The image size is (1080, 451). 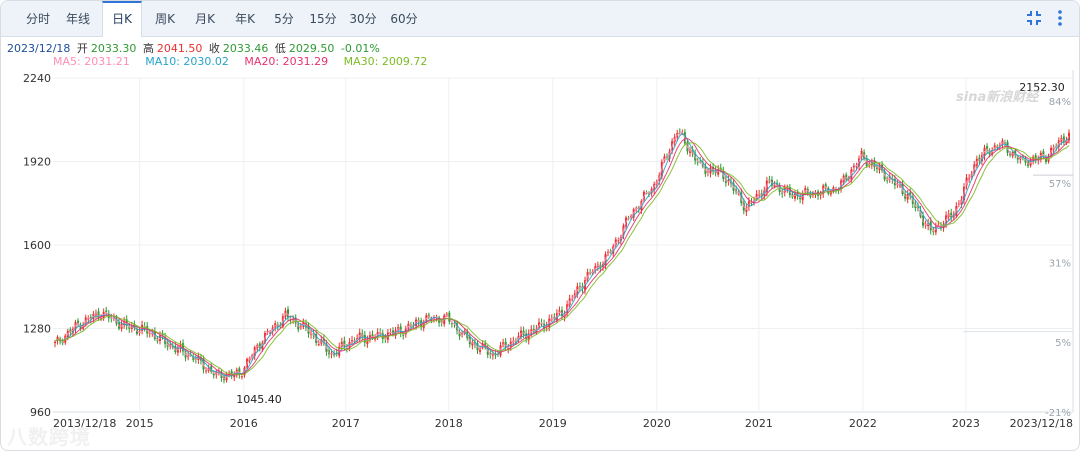 What do you see at coordinates (244, 423) in the screenshot?
I see `x-tick-label: 2016` at bounding box center [244, 423].